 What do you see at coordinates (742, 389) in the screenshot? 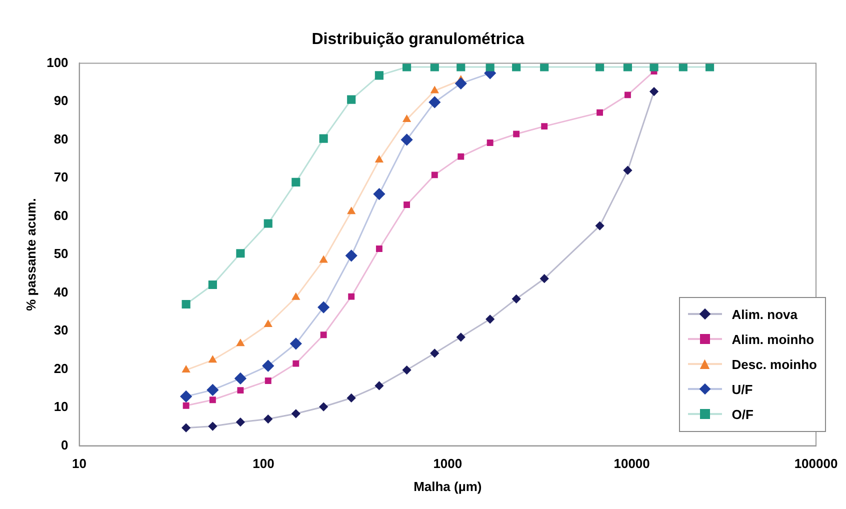
I see `legend-label: U/F` at bounding box center [742, 389].